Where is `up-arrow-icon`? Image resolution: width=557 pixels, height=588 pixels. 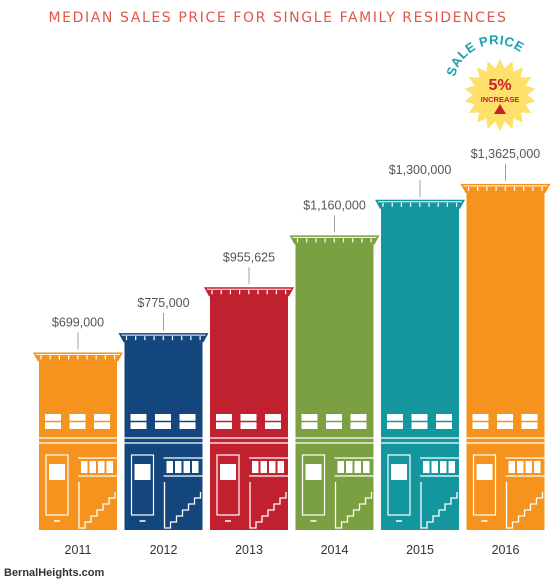
up-arrow-icon is located at coordinates (500, 109).